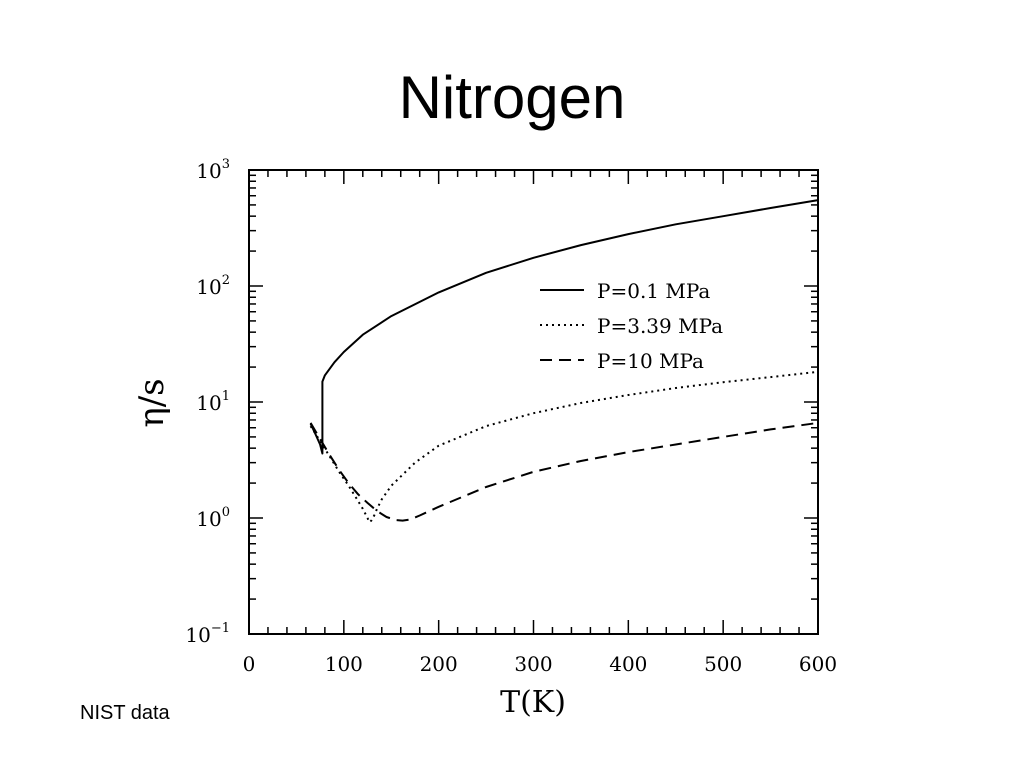  I want to click on slide-title: Nitrogen, so click(512, 97).